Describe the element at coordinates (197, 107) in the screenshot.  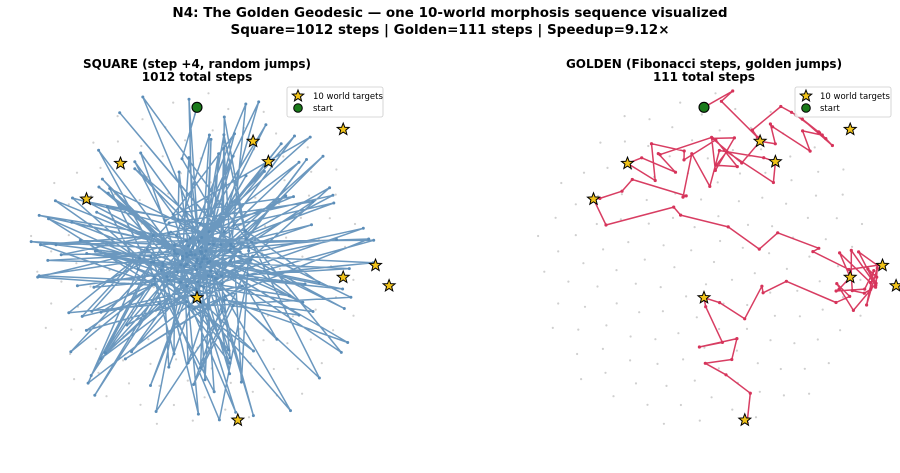
I see `square-start-point` at that location.